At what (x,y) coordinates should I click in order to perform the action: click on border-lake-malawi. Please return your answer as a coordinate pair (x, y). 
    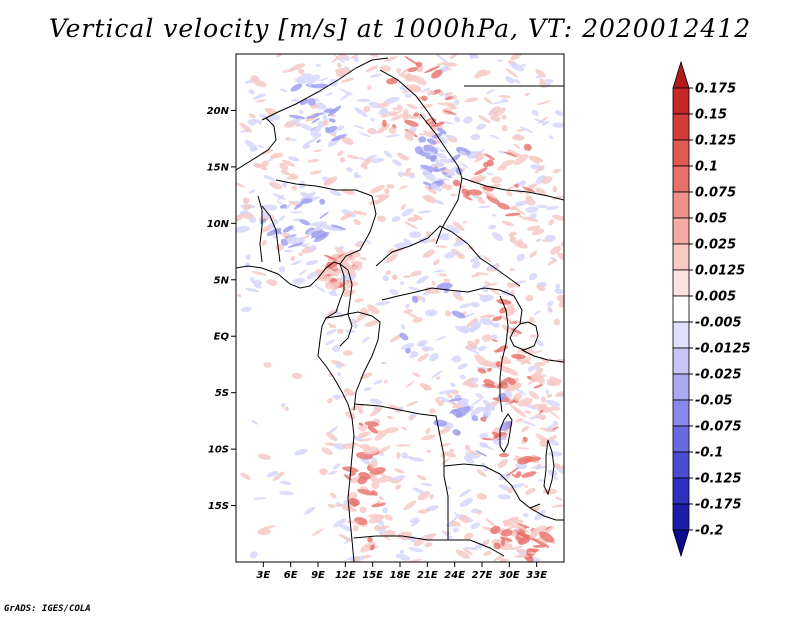
    Looking at the image, I should click on (549, 467).